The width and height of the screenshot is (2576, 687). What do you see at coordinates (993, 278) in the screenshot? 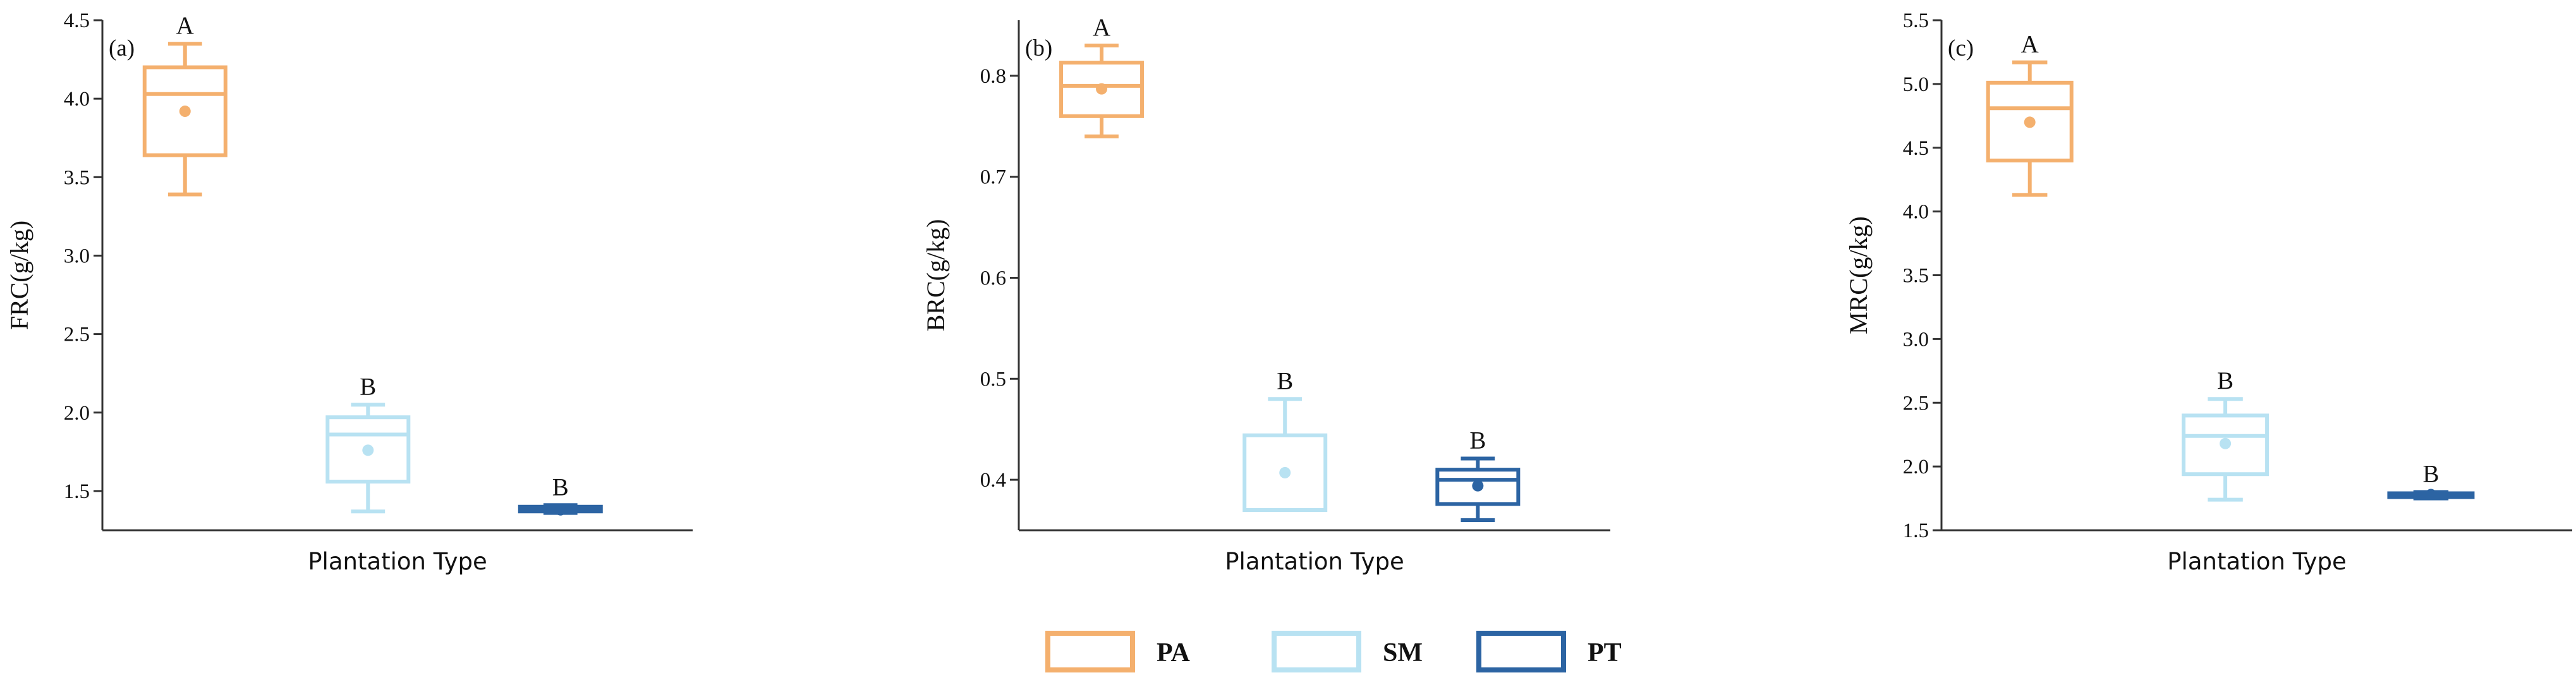
I see `y-tick-label: 0.6` at bounding box center [993, 278].